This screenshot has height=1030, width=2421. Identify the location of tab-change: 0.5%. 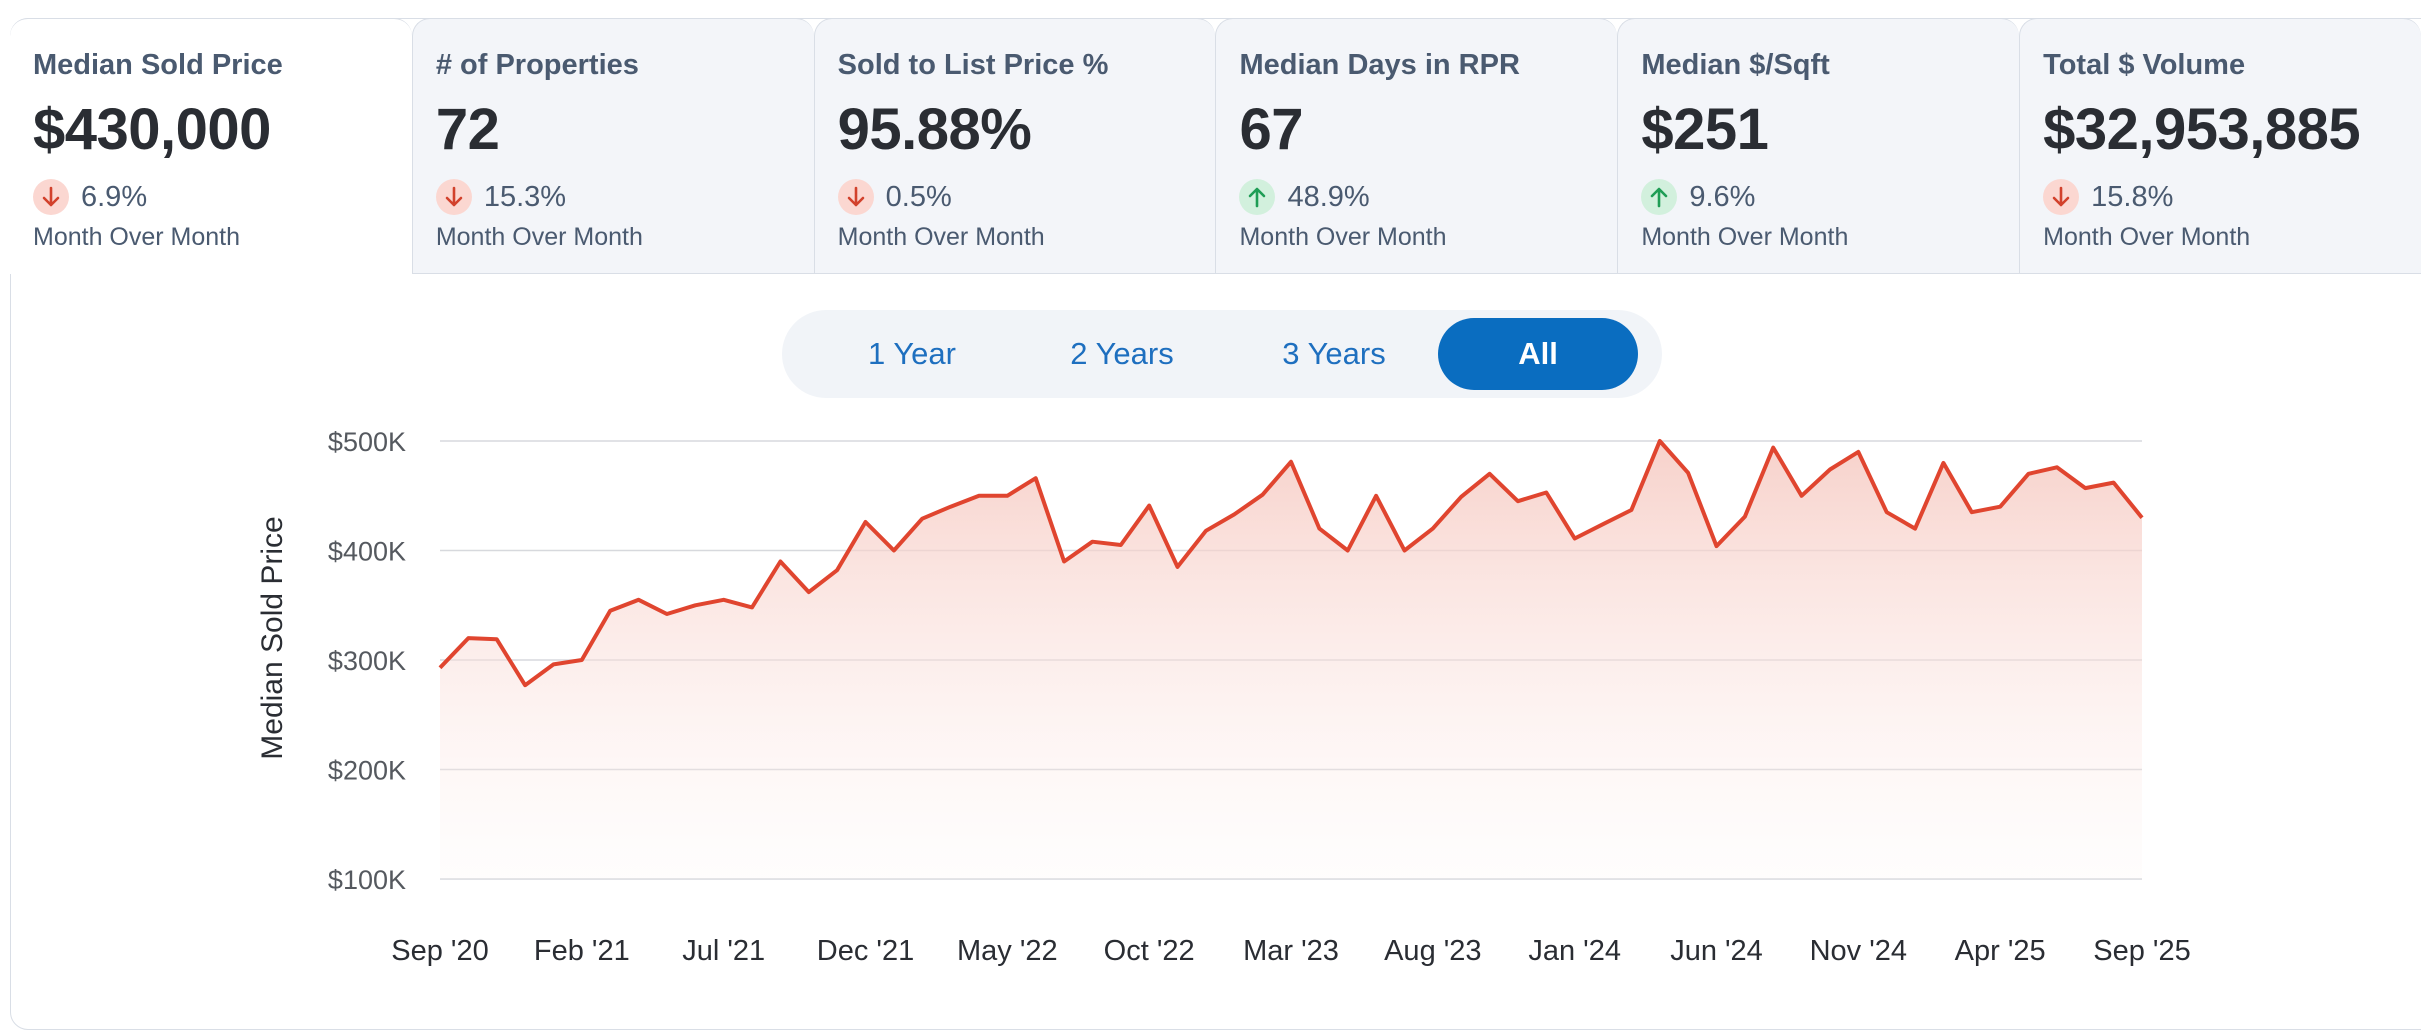
(1026, 197).